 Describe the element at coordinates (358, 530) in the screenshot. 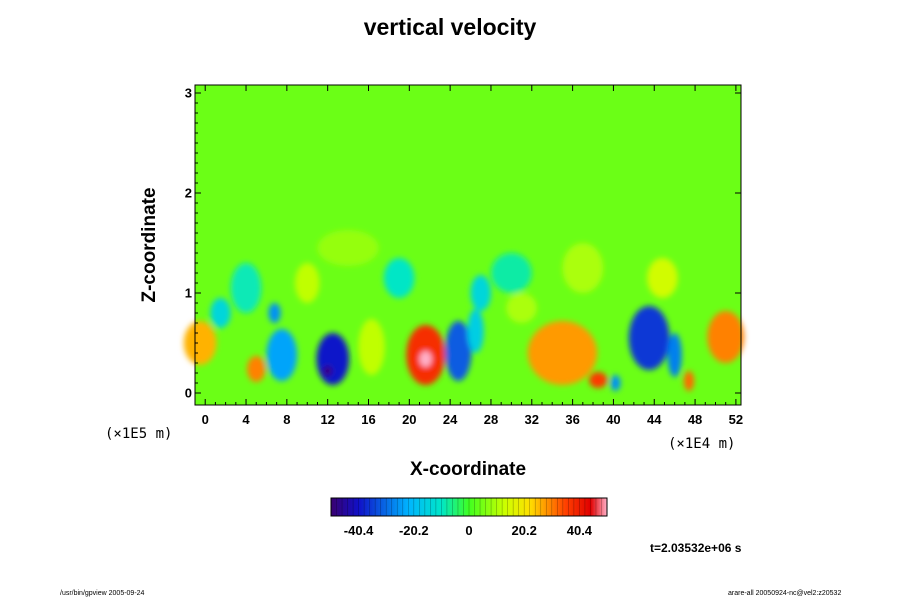

I see `colorbar-tick-label: -40.4` at that location.